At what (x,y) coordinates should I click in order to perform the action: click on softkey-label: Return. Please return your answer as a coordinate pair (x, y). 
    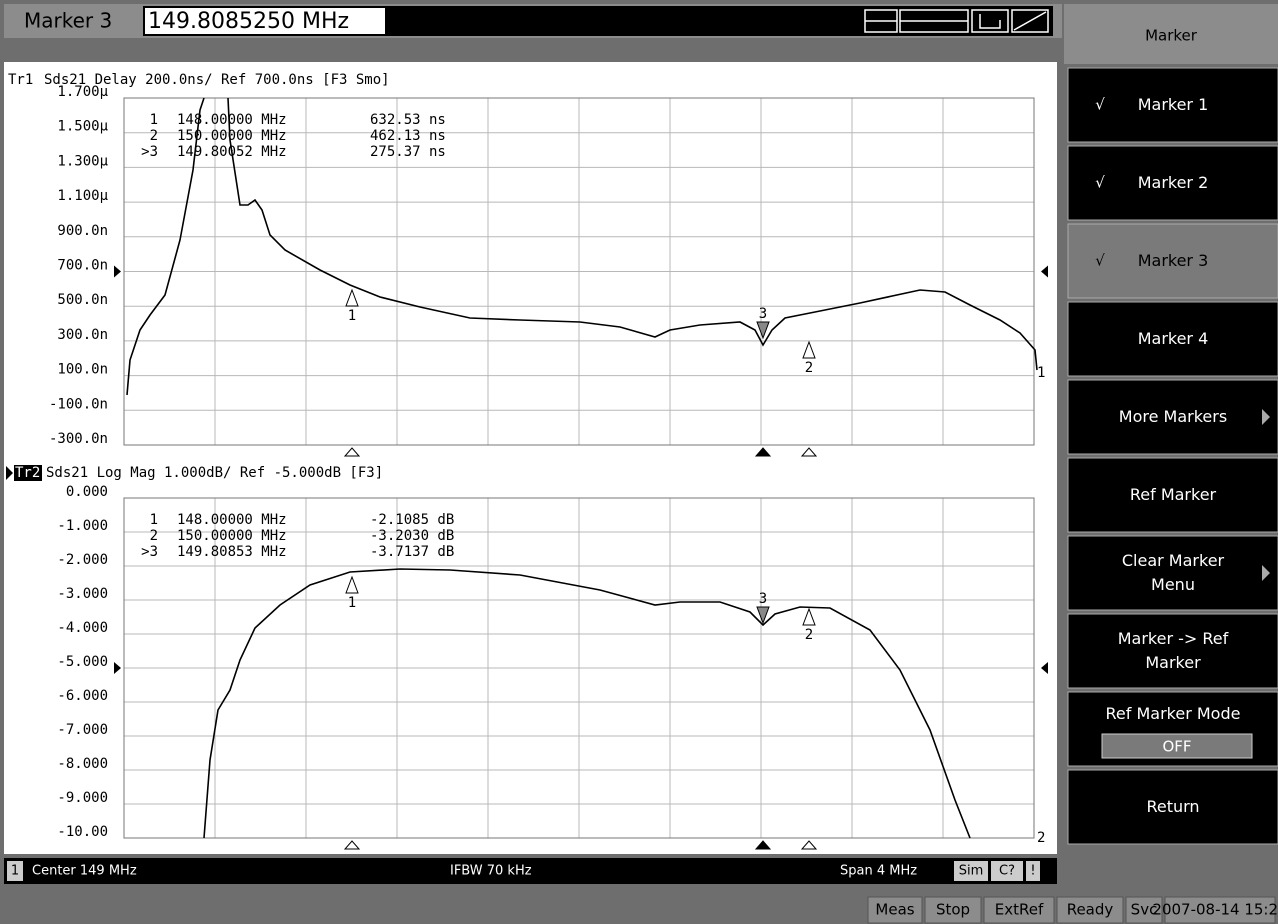
    Looking at the image, I should click on (1173, 806).